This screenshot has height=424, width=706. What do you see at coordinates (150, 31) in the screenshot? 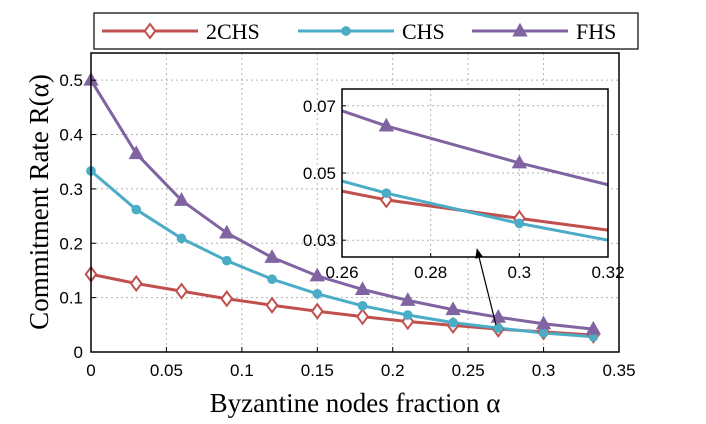
I see `legend-marker-2chs` at bounding box center [150, 31].